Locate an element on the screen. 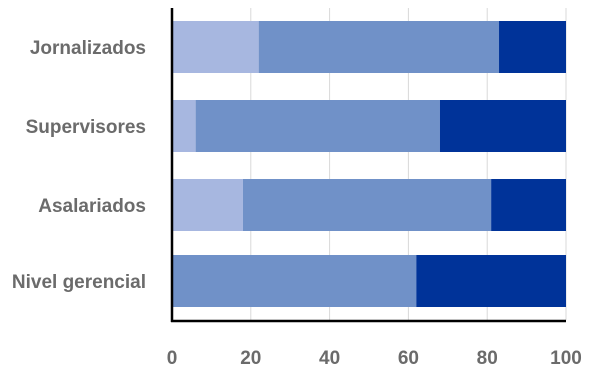  category-label: Nivel gerencial is located at coordinates (79, 282).